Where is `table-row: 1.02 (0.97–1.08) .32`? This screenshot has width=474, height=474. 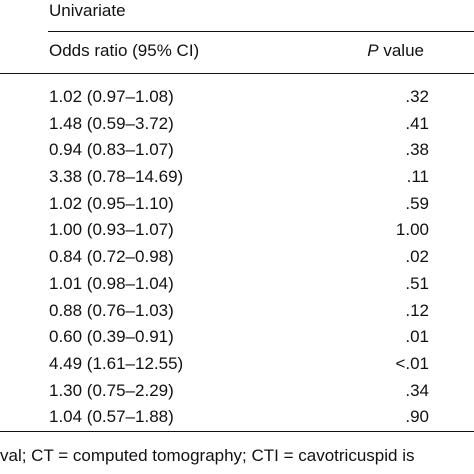 table-row: 1.02 (0.97–1.08) .32 is located at coordinates (237, 97).